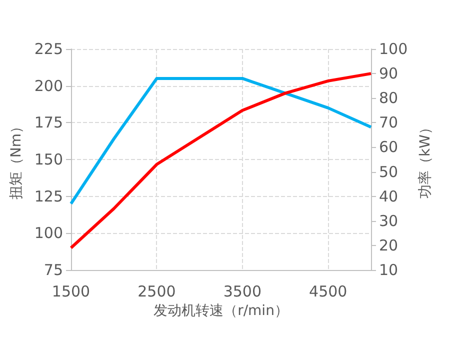 The width and height of the screenshot is (452, 340). I want to click on y2-tick-label: 100, so click(393, 49).